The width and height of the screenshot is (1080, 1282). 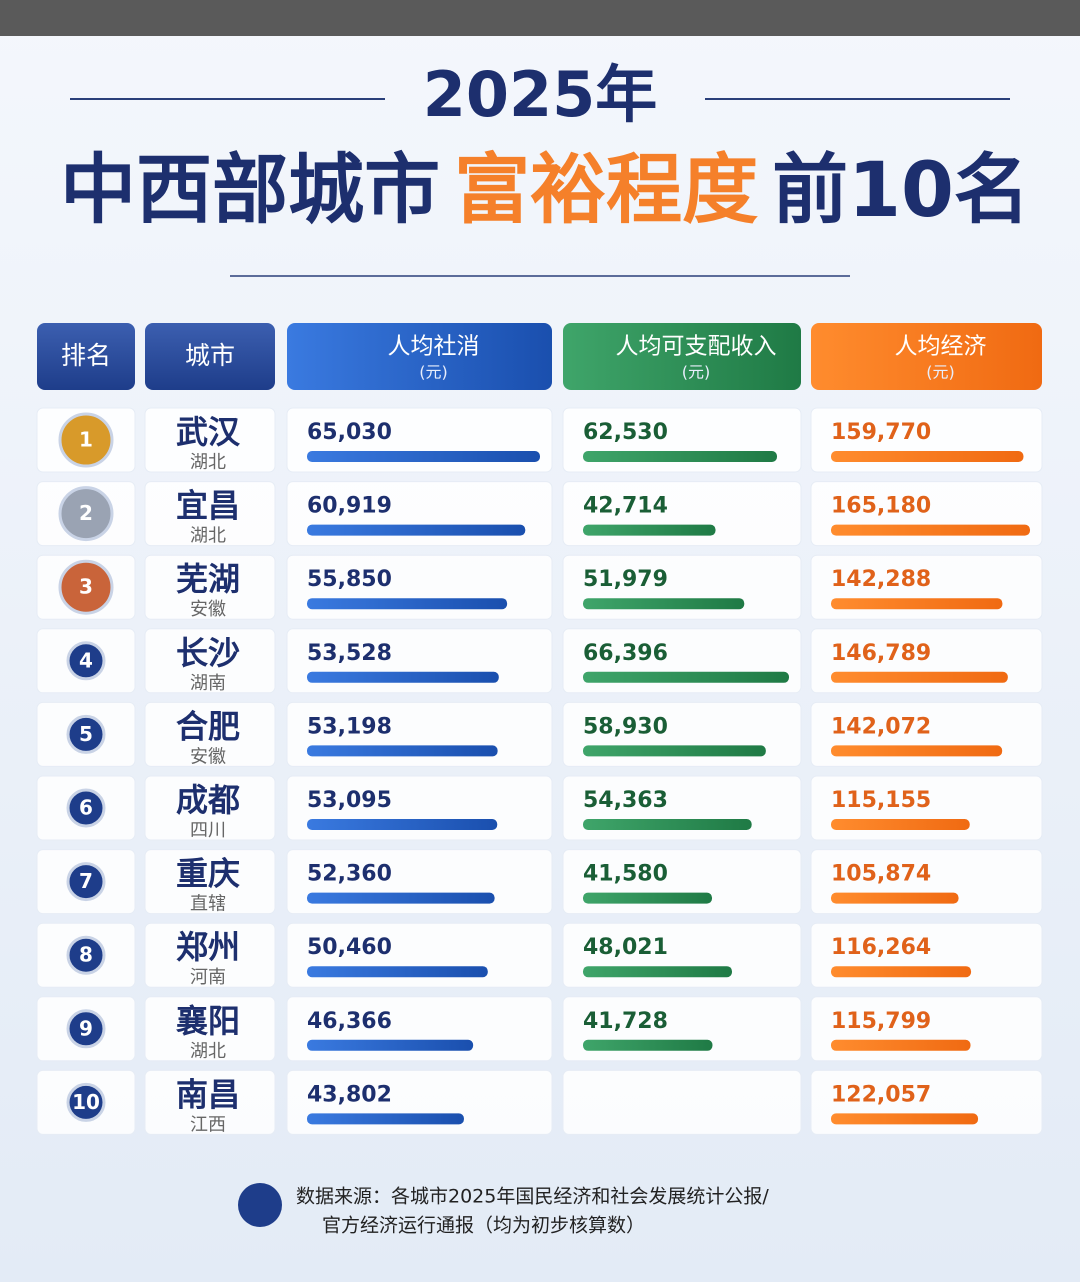 I want to click on value-label: 116,264, so click(x=881, y=947).